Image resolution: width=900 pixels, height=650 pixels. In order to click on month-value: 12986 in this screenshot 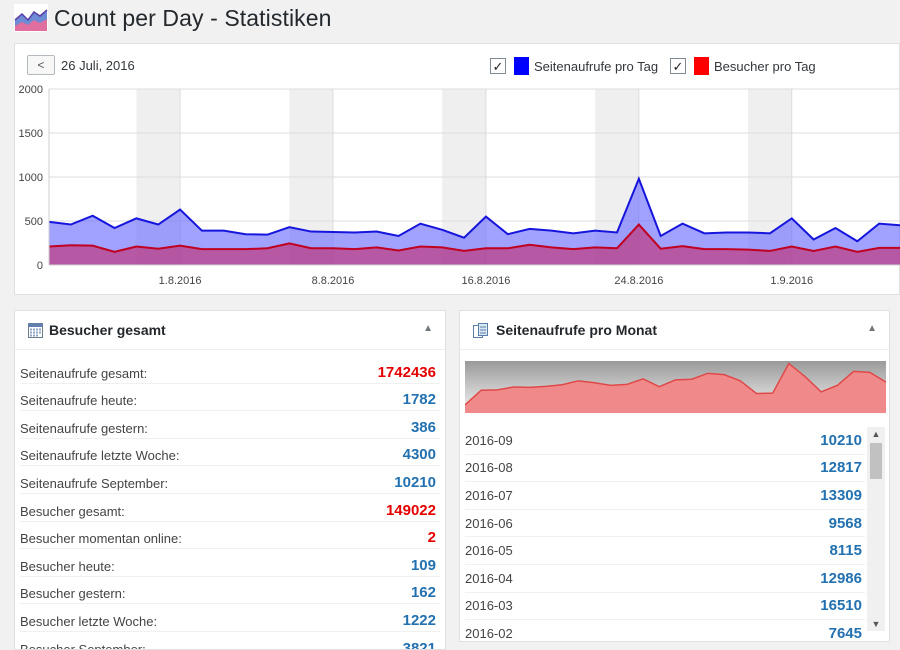, I will do `click(841, 578)`.